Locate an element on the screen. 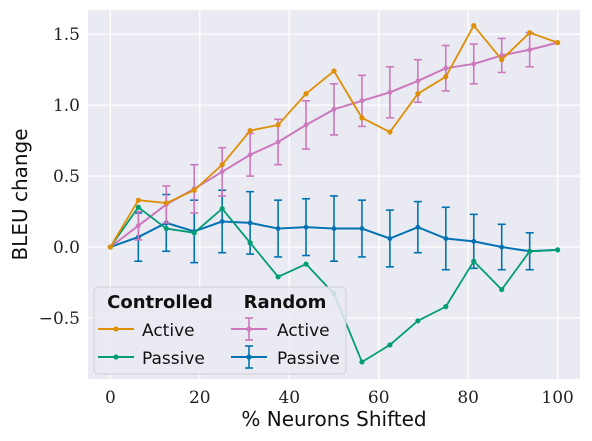  y-axis-label: BLEU change is located at coordinates (20, 194).